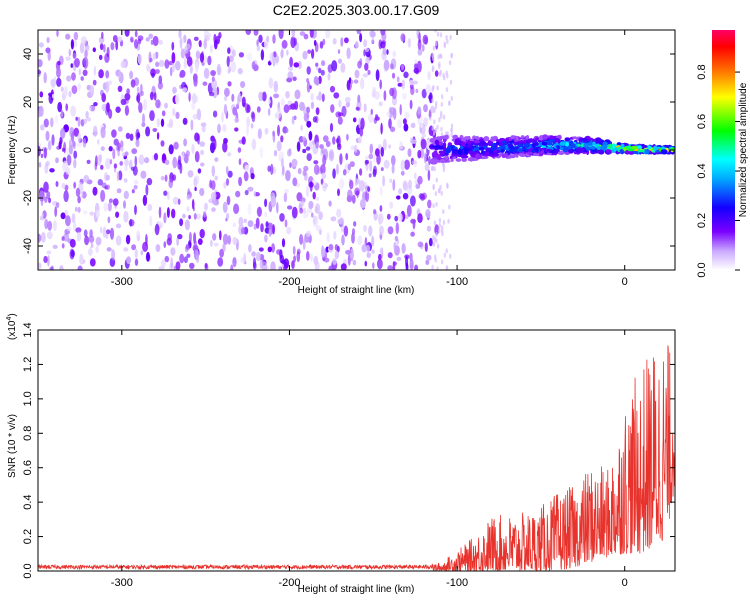  What do you see at coordinates (122, 282) in the screenshot?
I see `spectrogram-x-tick-label: -300` at bounding box center [122, 282].